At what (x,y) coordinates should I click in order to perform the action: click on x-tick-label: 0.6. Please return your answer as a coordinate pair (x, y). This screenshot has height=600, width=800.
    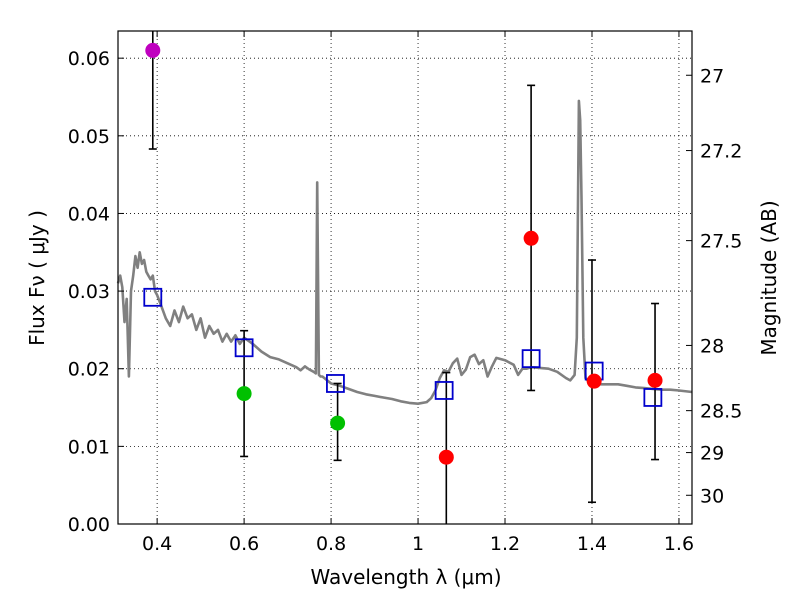
    Looking at the image, I should click on (244, 544).